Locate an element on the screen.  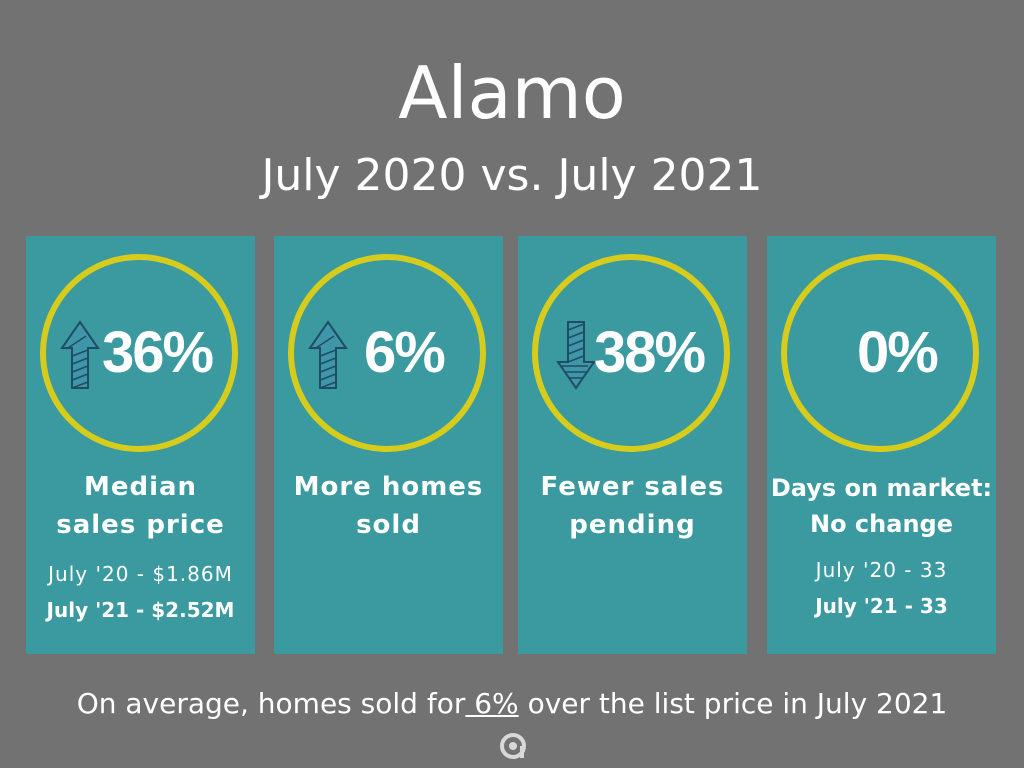
stat-card-homes-sold: 6% More homes sold is located at coordinates (388, 445).